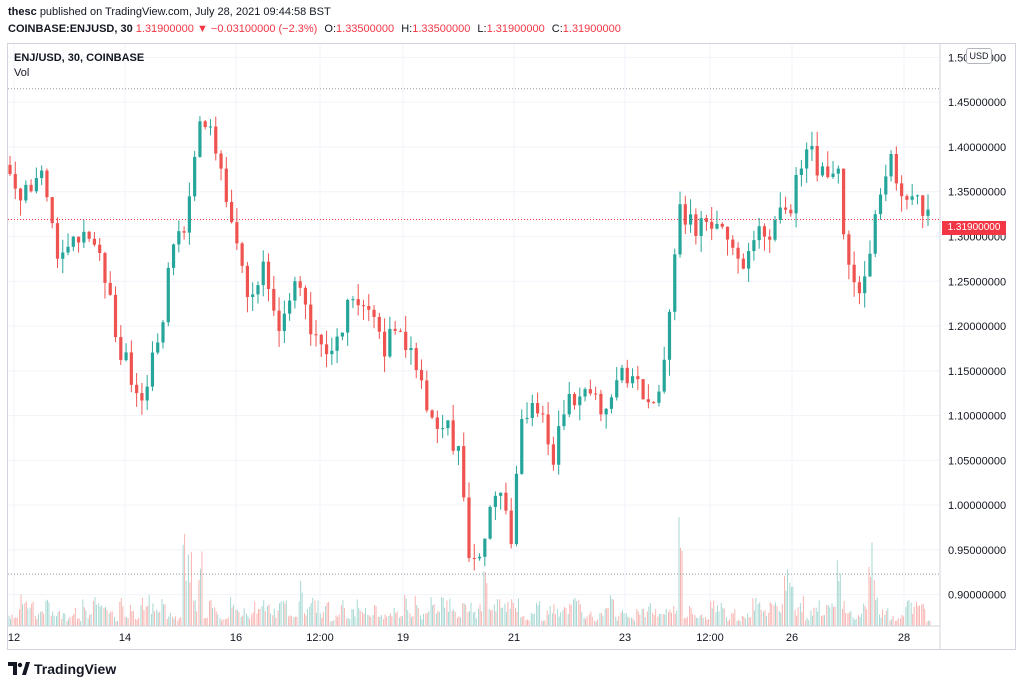 This screenshot has width=1024, height=686. Describe the element at coordinates (977, 327) in the screenshot. I see `y-tick-label: 1.20000000` at that location.